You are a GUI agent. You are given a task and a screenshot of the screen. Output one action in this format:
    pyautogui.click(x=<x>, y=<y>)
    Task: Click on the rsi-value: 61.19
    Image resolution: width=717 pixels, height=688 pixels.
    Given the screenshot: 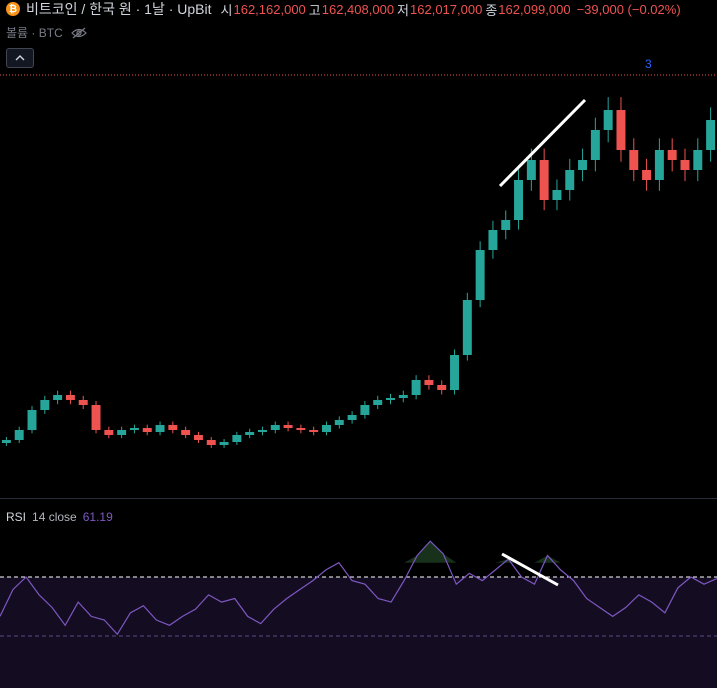 What is the action you would take?
    pyautogui.click(x=97, y=517)
    